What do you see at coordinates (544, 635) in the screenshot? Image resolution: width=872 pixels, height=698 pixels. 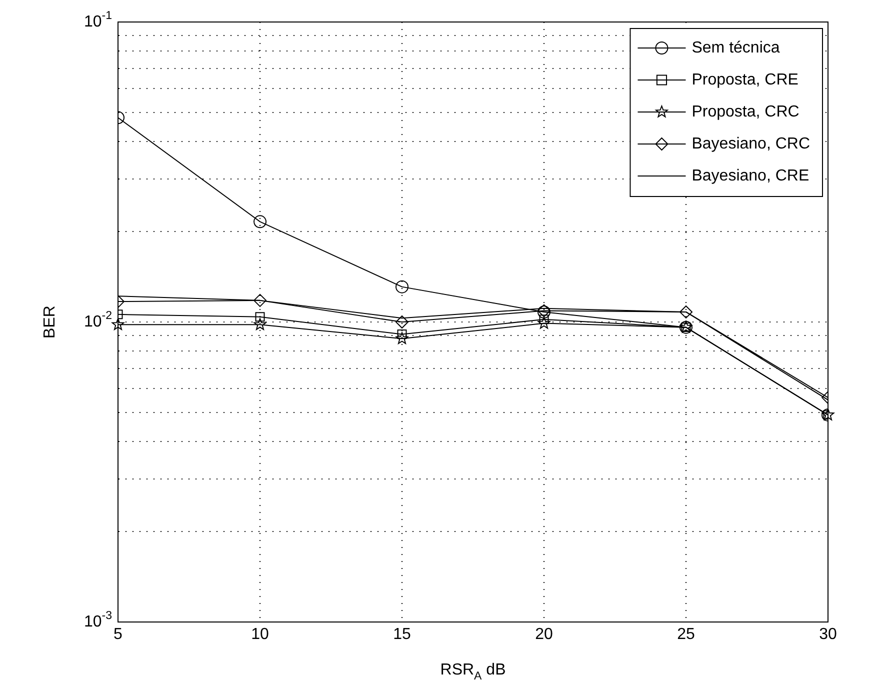 I see `x-tick-label: 20` at bounding box center [544, 635].